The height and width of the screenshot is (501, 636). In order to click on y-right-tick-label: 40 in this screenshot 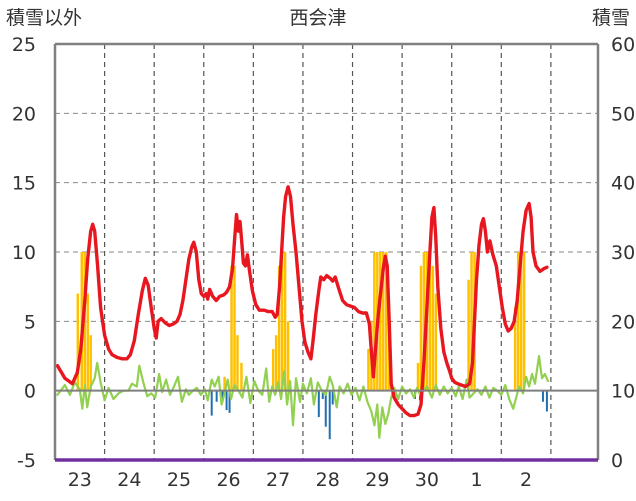, I will do `click(623, 184)`.